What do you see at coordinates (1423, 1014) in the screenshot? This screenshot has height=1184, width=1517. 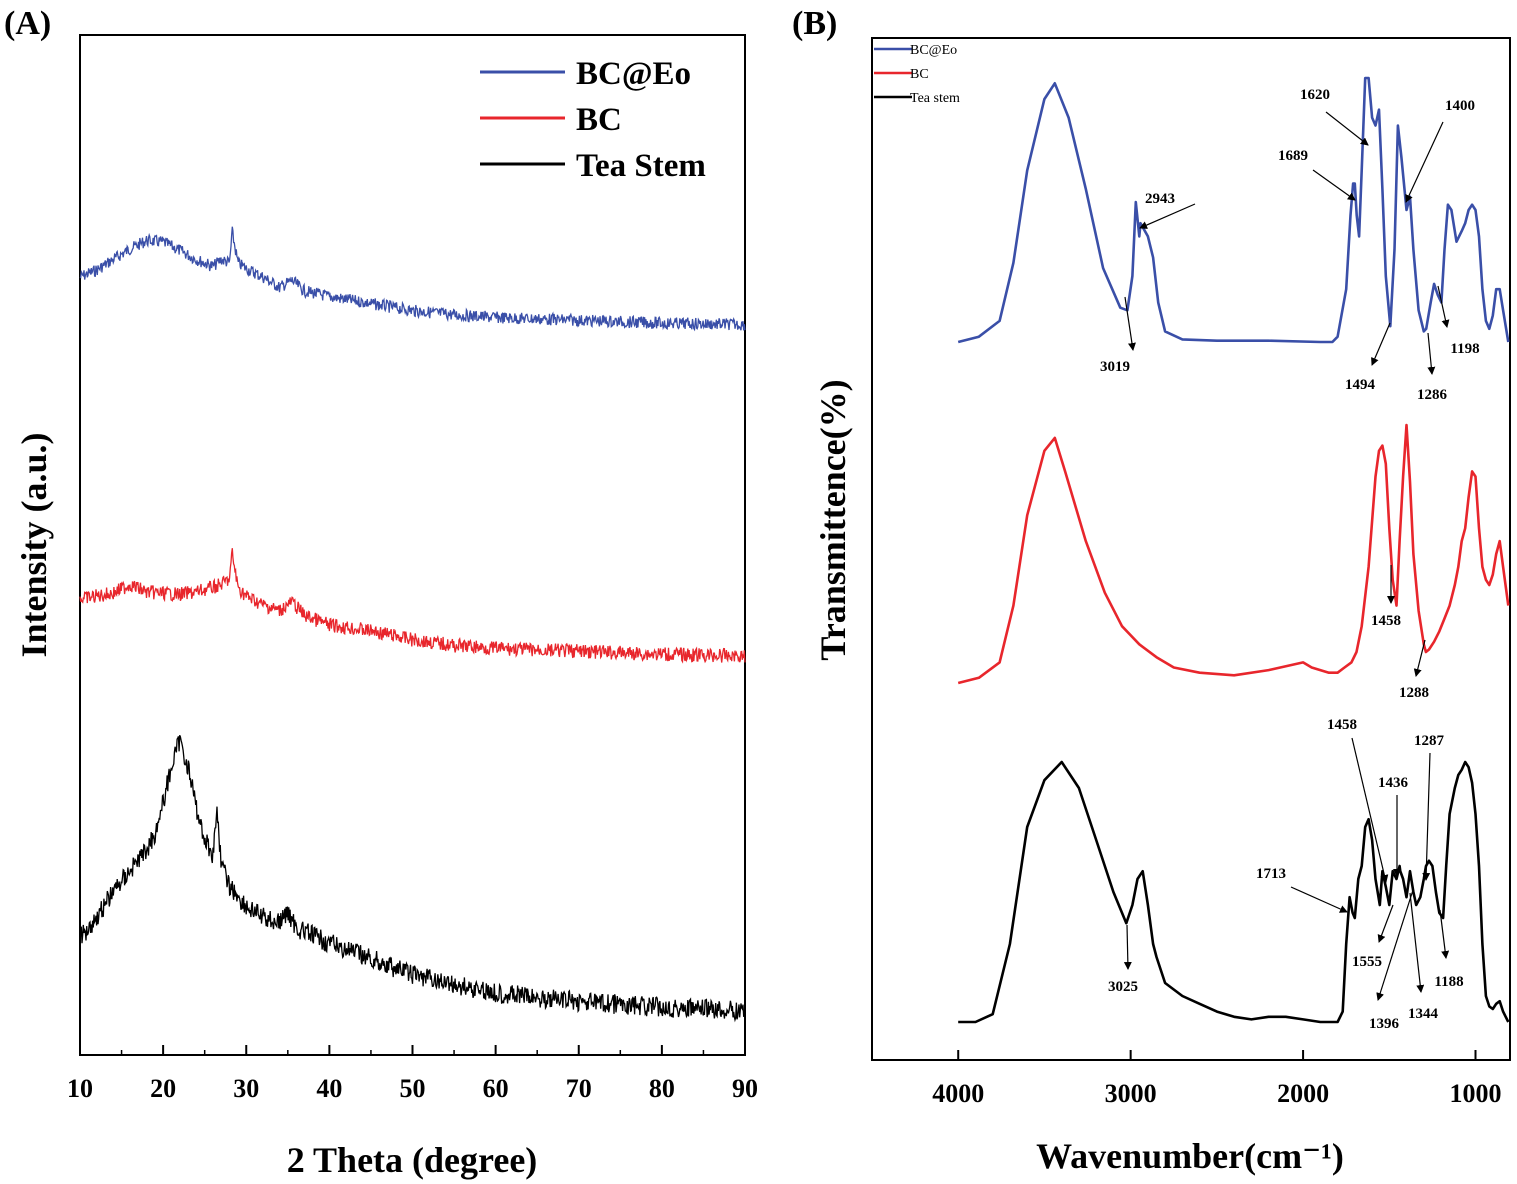 I see `peak-annotation-label: 1344` at bounding box center [1423, 1014].